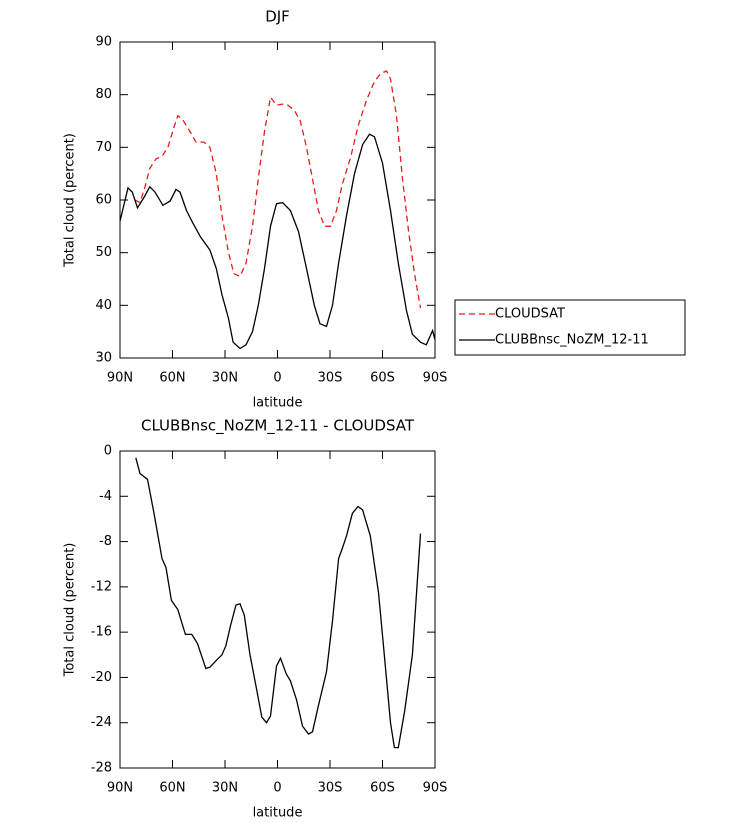 This screenshot has height=823, width=733. I want to click on y-tick-label: 80, so click(103, 94).